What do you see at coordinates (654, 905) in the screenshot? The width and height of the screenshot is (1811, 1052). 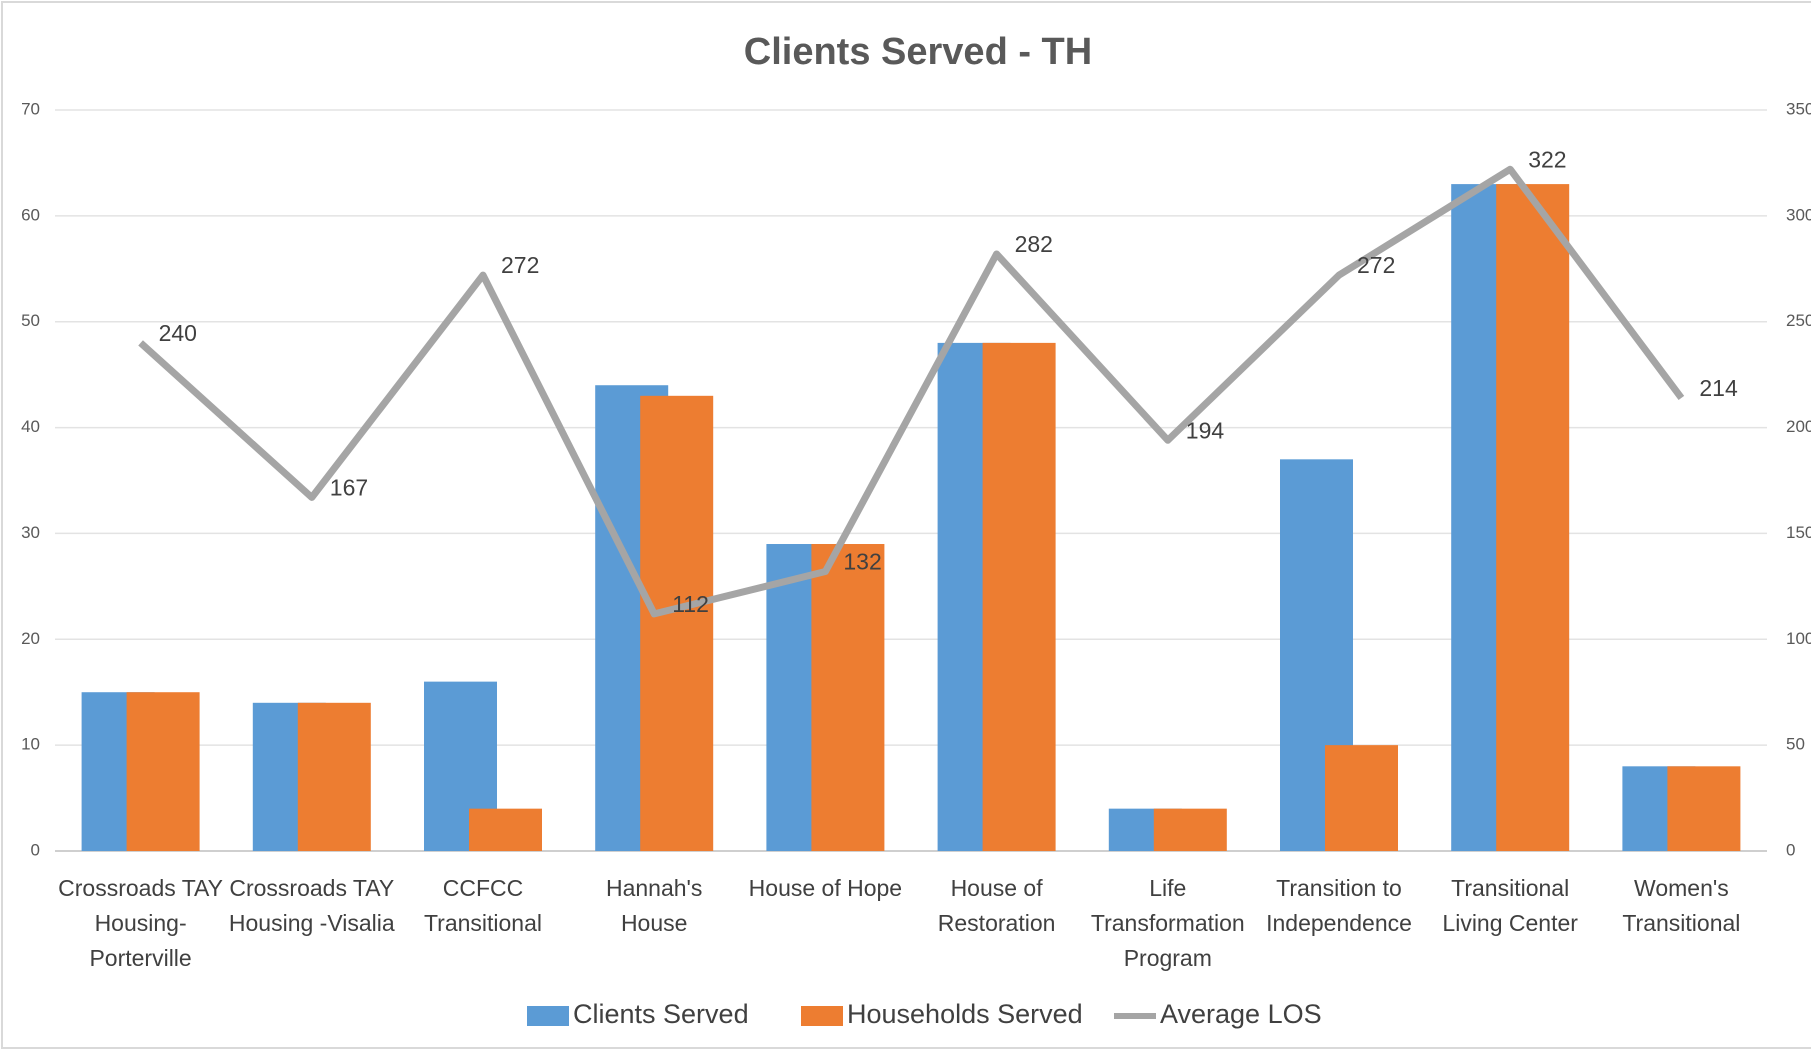 I see `x-tick-label: Hannah's House` at bounding box center [654, 905].